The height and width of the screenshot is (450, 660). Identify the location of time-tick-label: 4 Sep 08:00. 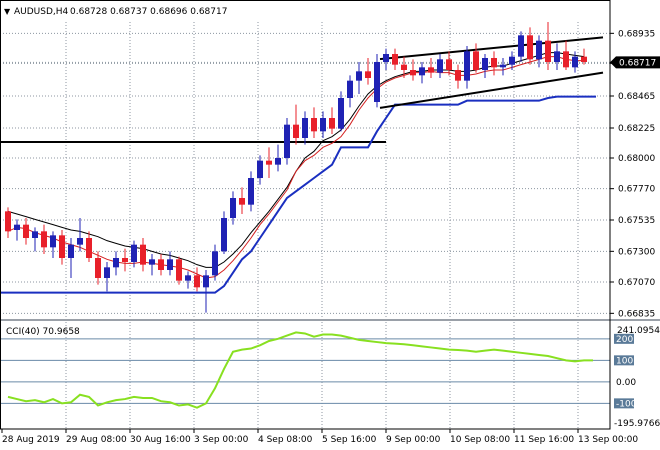
(285, 440).